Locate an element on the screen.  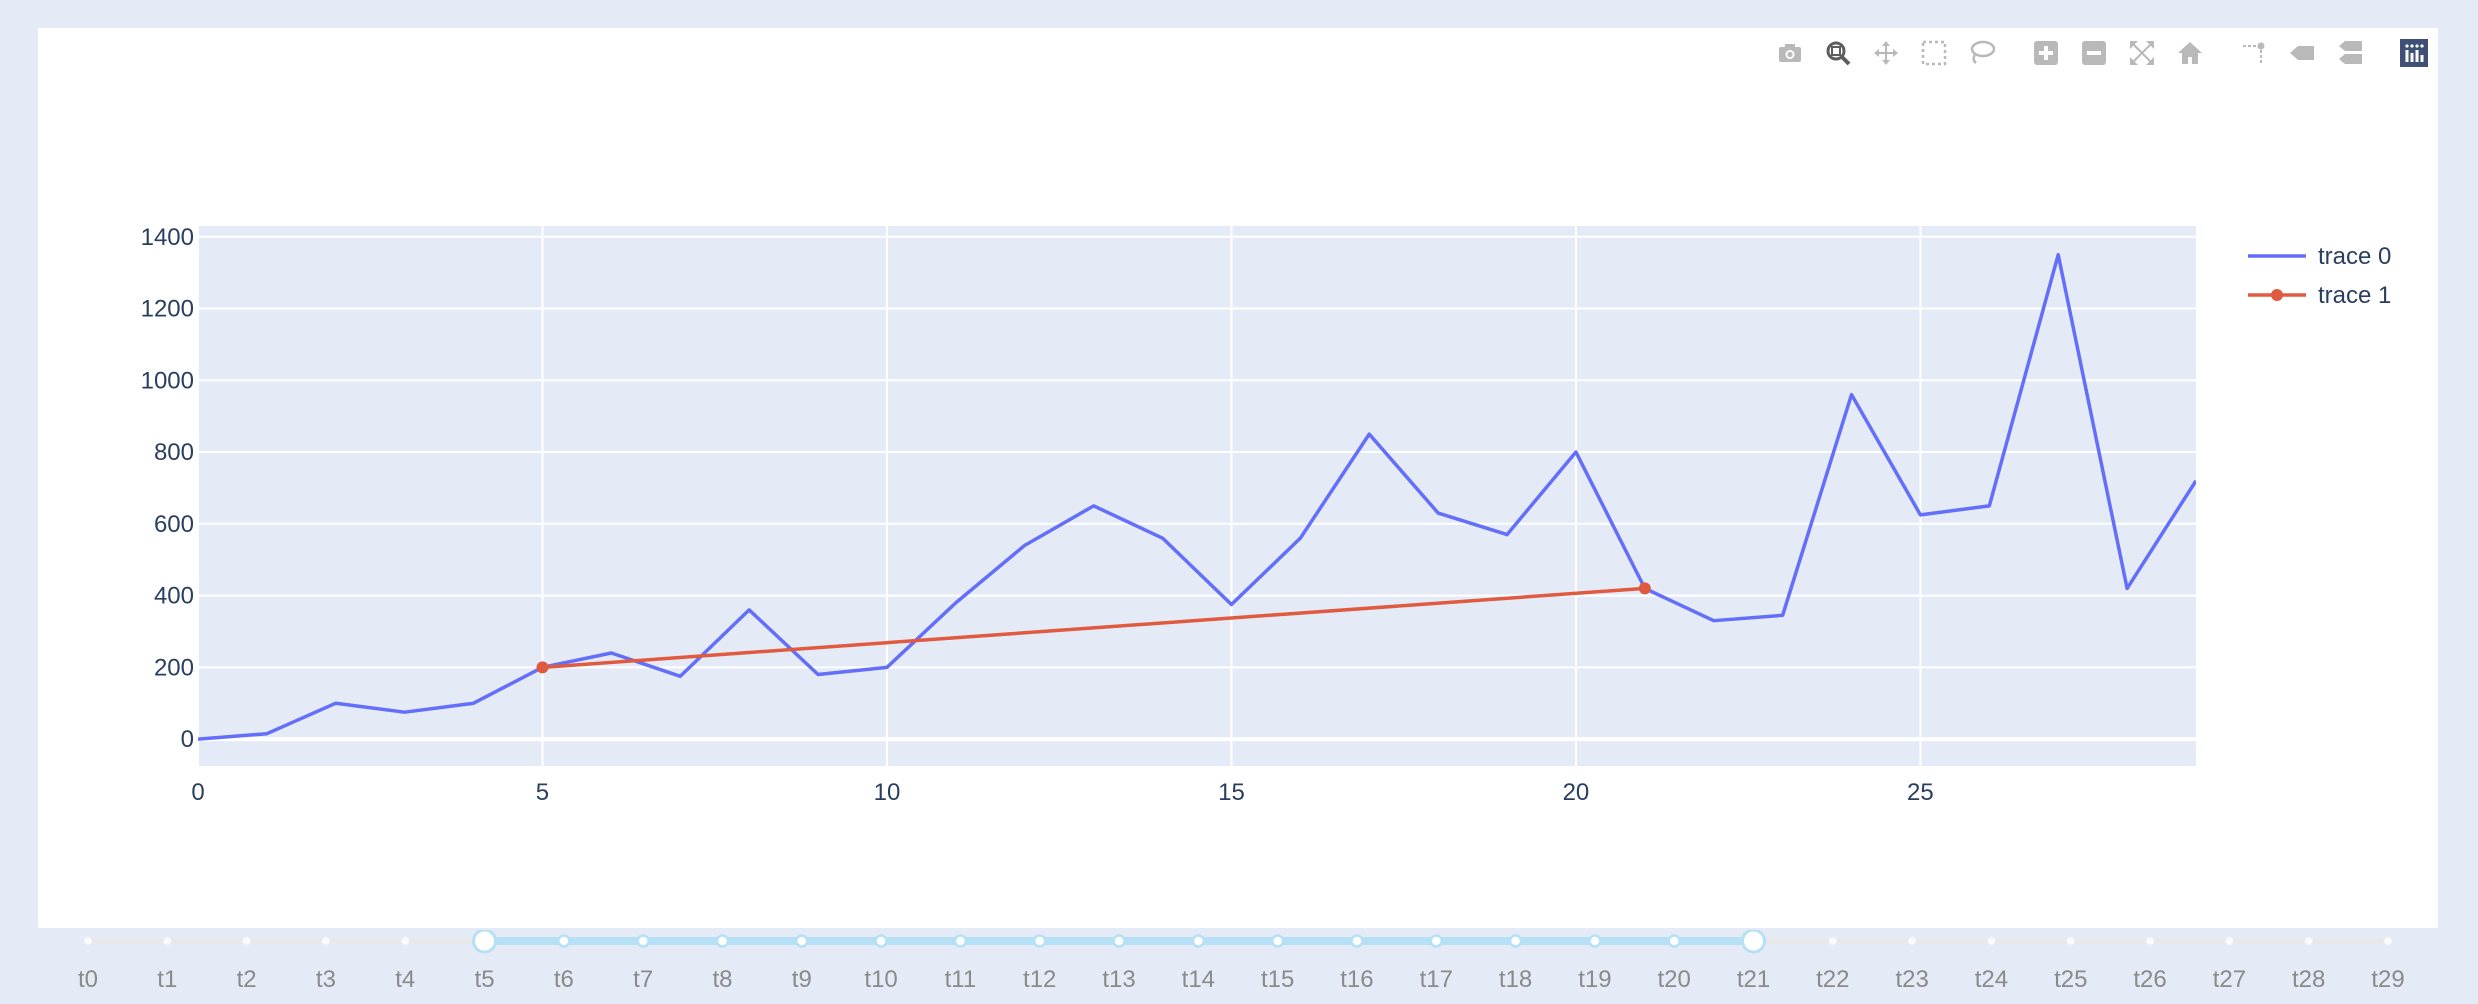
slider-step-label: t21 is located at coordinates (1753, 979).